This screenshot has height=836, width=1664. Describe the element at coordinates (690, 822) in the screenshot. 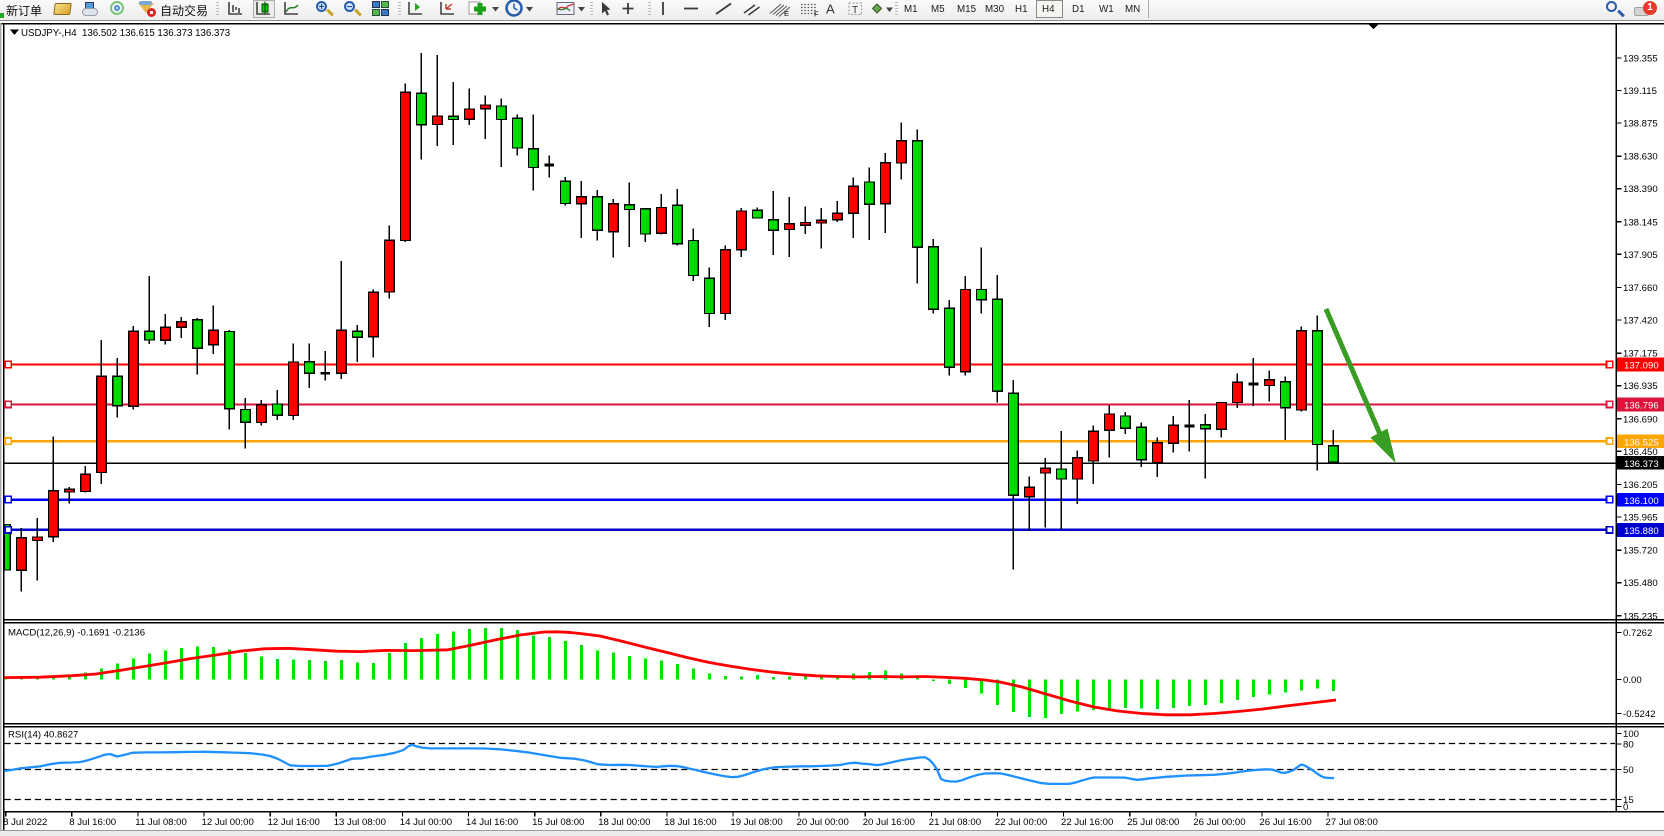

I see `svg-text: 18 Jul 16:00` at that location.